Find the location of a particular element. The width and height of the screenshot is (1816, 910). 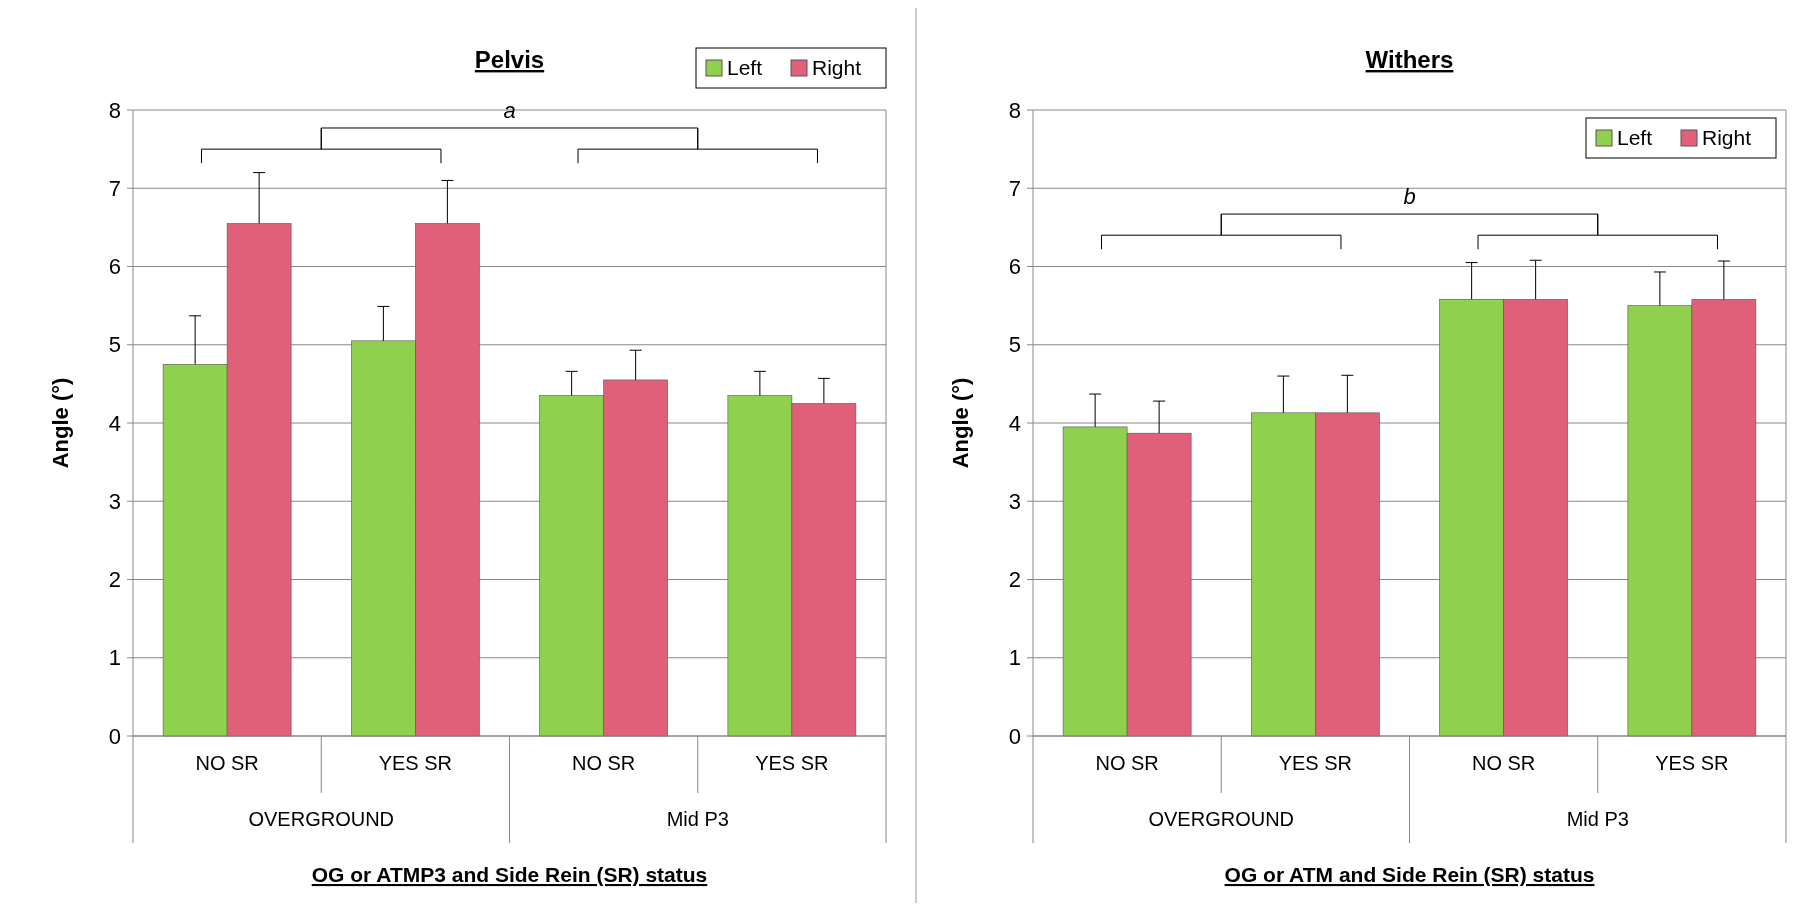

x-axis-title: OG or ATMP3 and Side Rein (SR) status is located at coordinates (509, 874).